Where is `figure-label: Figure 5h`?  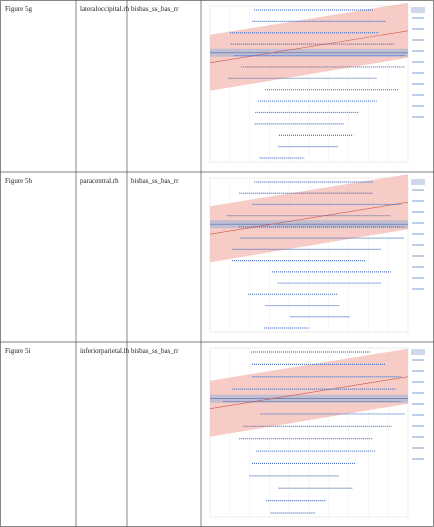 figure-label: Figure 5h is located at coordinates (19, 181).